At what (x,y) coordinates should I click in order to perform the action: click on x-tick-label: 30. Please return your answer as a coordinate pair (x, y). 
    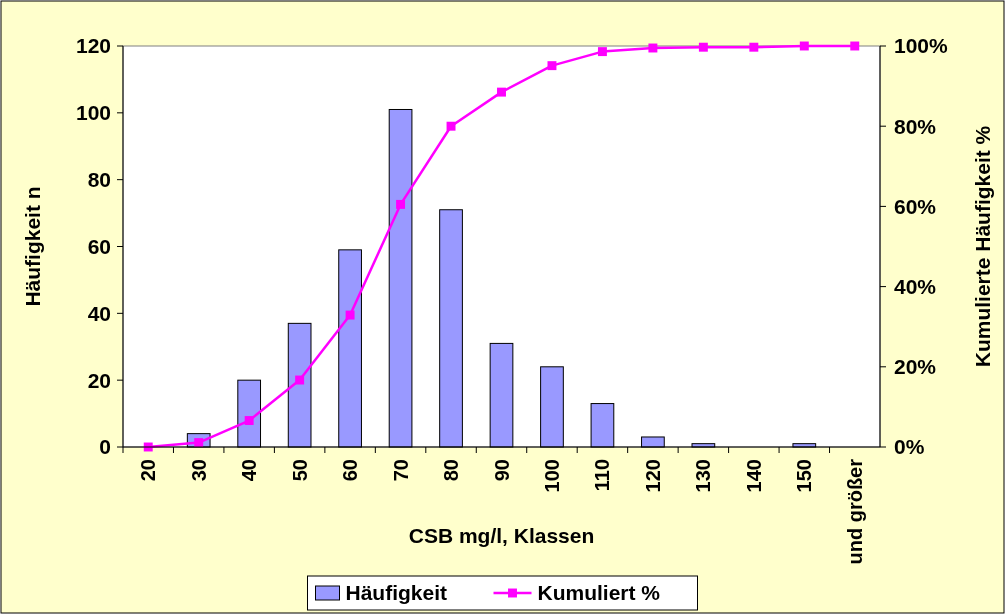
    Looking at the image, I should click on (198, 470).